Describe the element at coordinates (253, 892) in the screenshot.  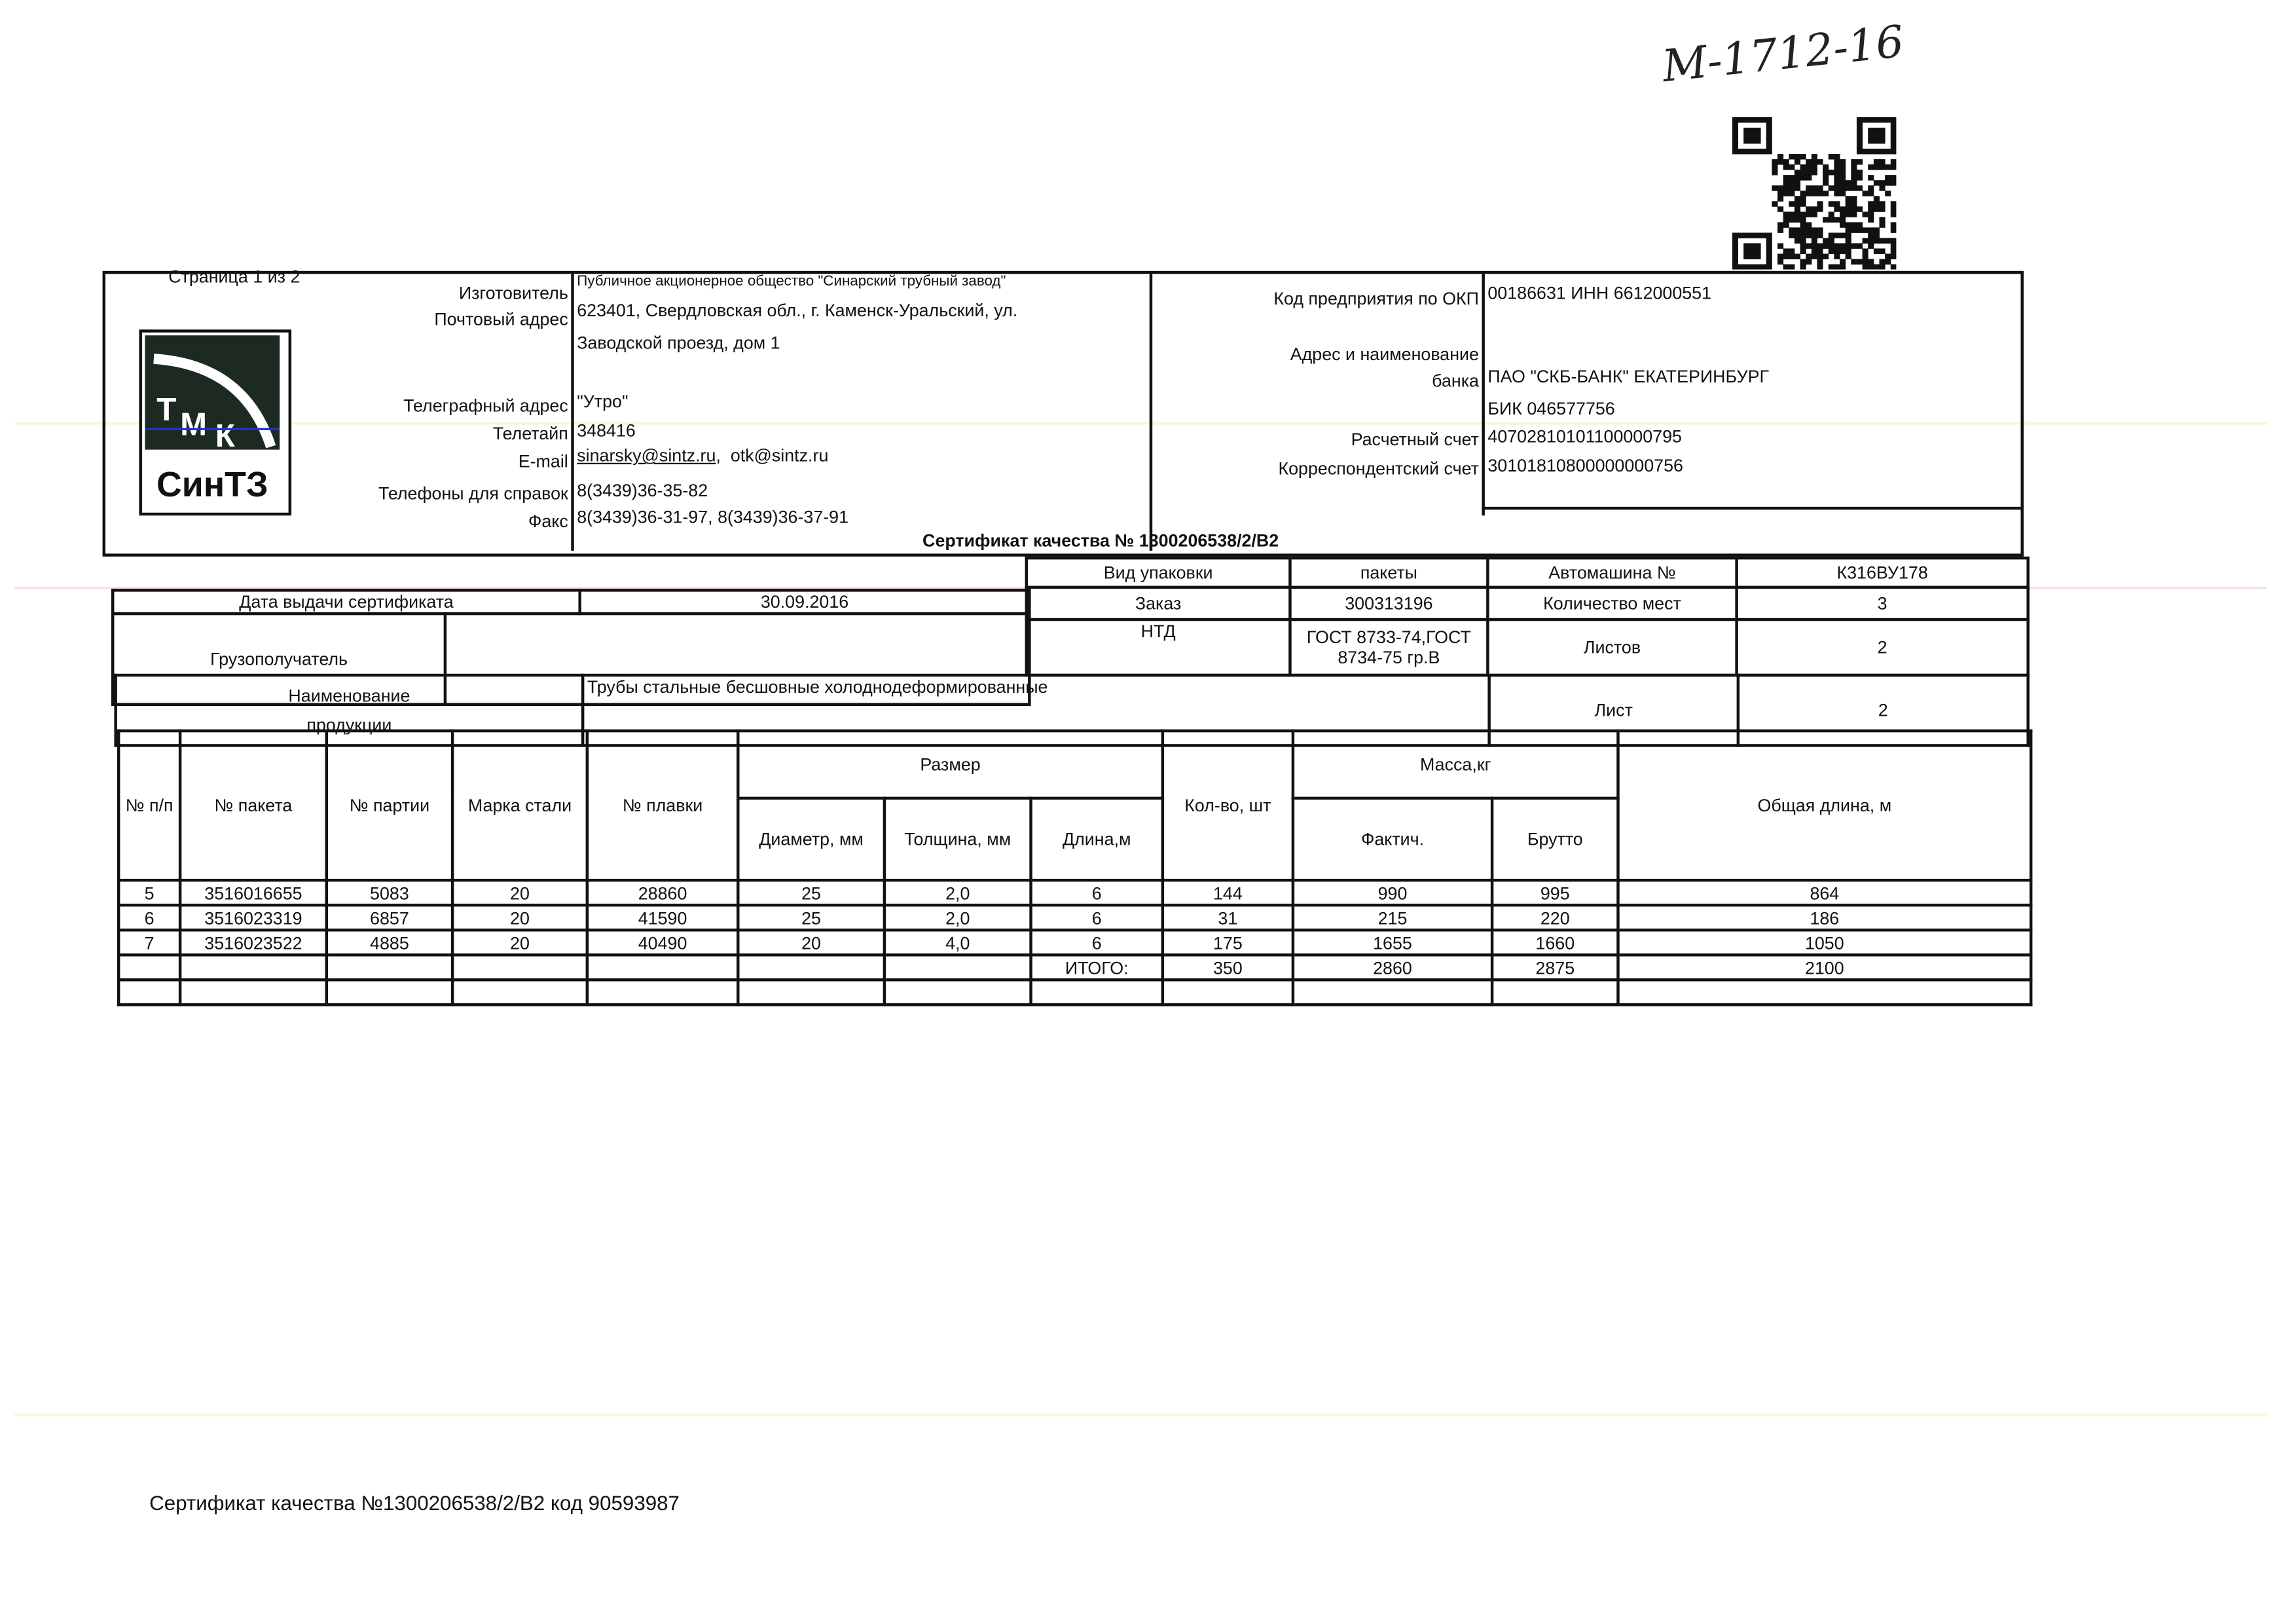
I see `cell-package: 3516016655` at that location.